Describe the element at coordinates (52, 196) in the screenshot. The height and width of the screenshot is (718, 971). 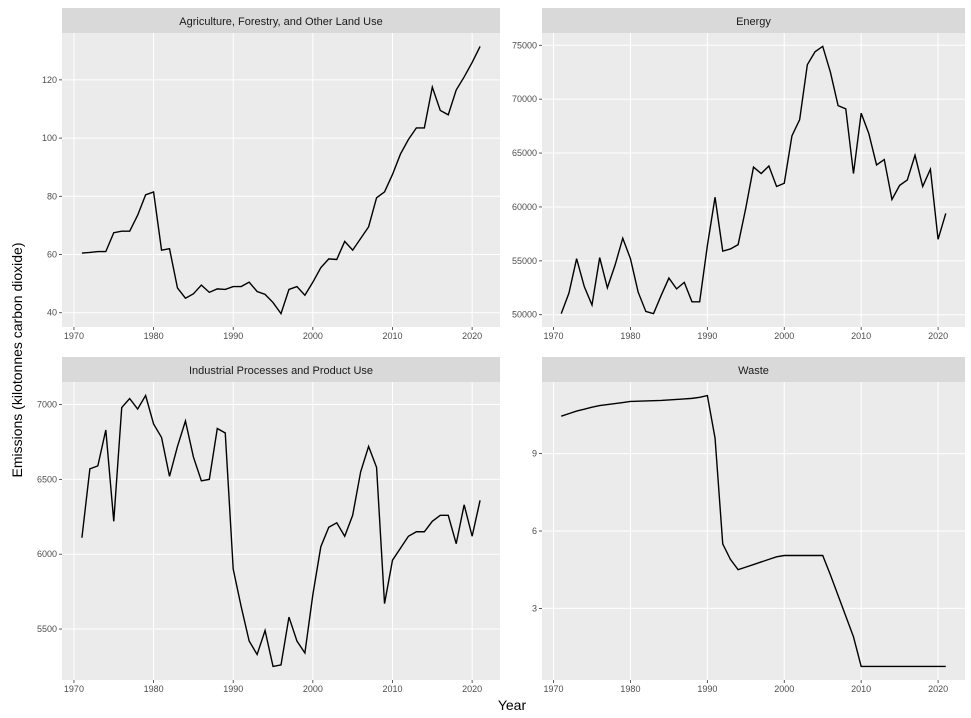
I see `y-tick-label: 80` at that location.